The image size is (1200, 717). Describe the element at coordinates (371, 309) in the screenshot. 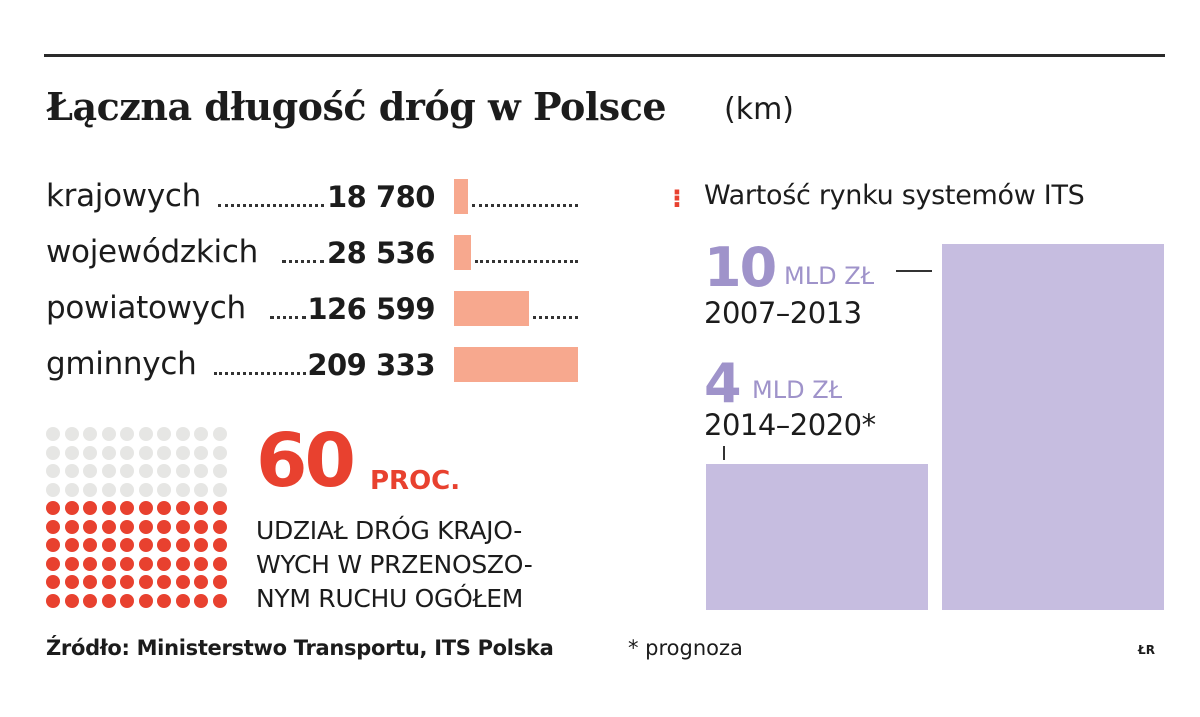

I see `road-value-label: 126 599` at that location.